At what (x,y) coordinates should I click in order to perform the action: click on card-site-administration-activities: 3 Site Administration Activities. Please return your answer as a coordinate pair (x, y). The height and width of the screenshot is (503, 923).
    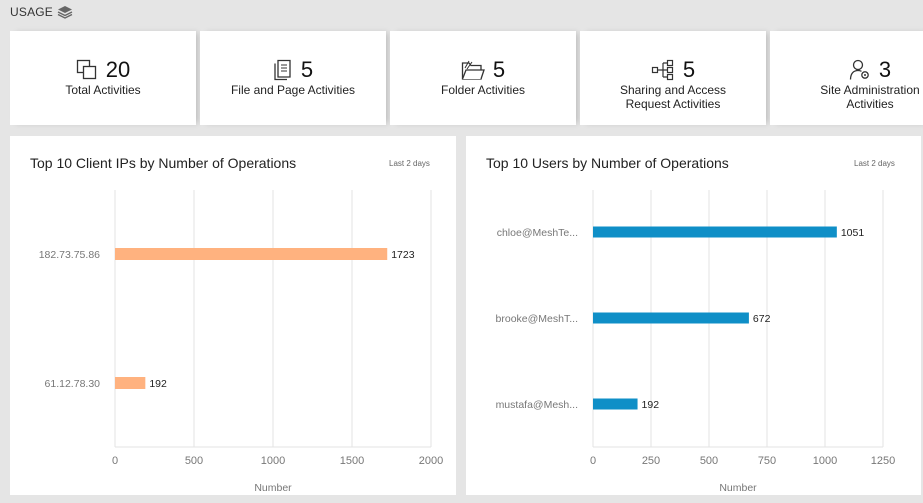
    Looking at the image, I should click on (846, 78).